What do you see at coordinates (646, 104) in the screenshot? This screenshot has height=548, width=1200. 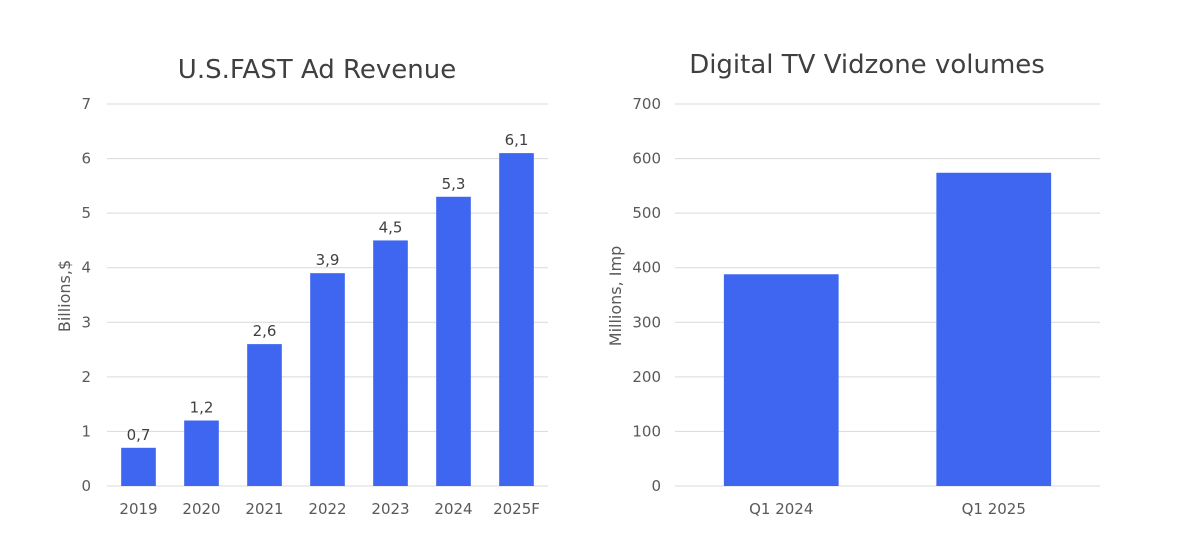 I see `y-tick-label: 700` at bounding box center [646, 104].